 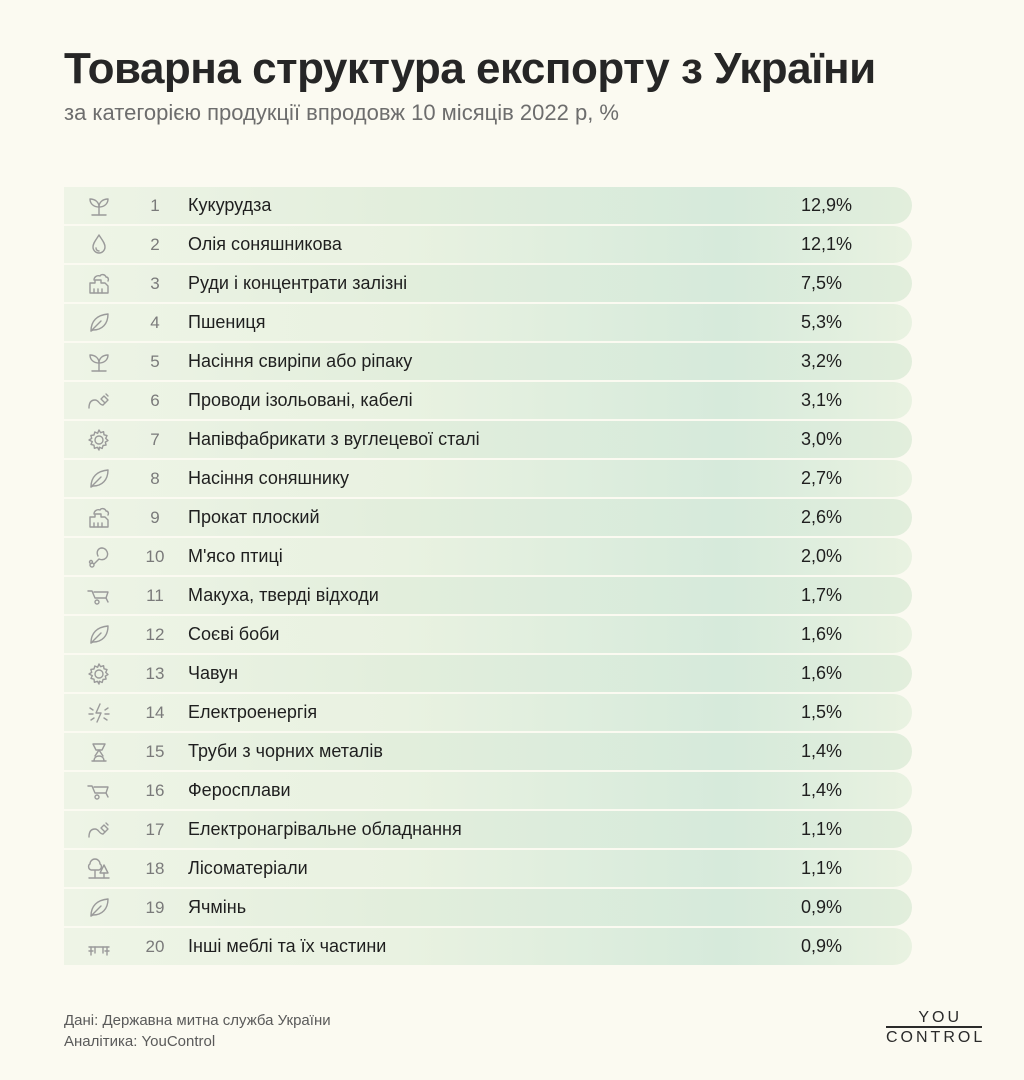 What do you see at coordinates (230, 205) in the screenshot?
I see `category-label: Кукурудза` at bounding box center [230, 205].